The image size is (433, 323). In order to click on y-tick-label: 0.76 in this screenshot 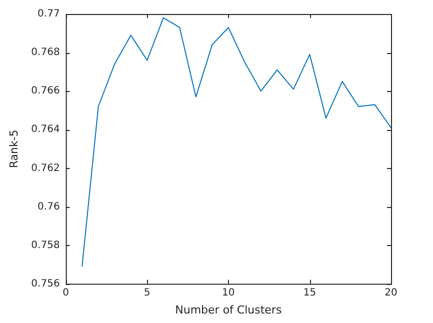, I will do `click(49, 206)`.